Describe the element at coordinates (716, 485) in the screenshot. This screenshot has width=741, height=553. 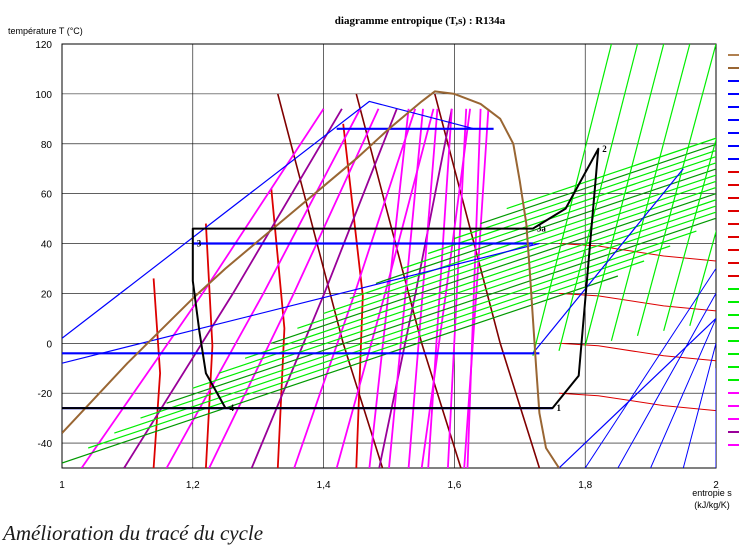
I see `x-tick-label: 2` at that location.